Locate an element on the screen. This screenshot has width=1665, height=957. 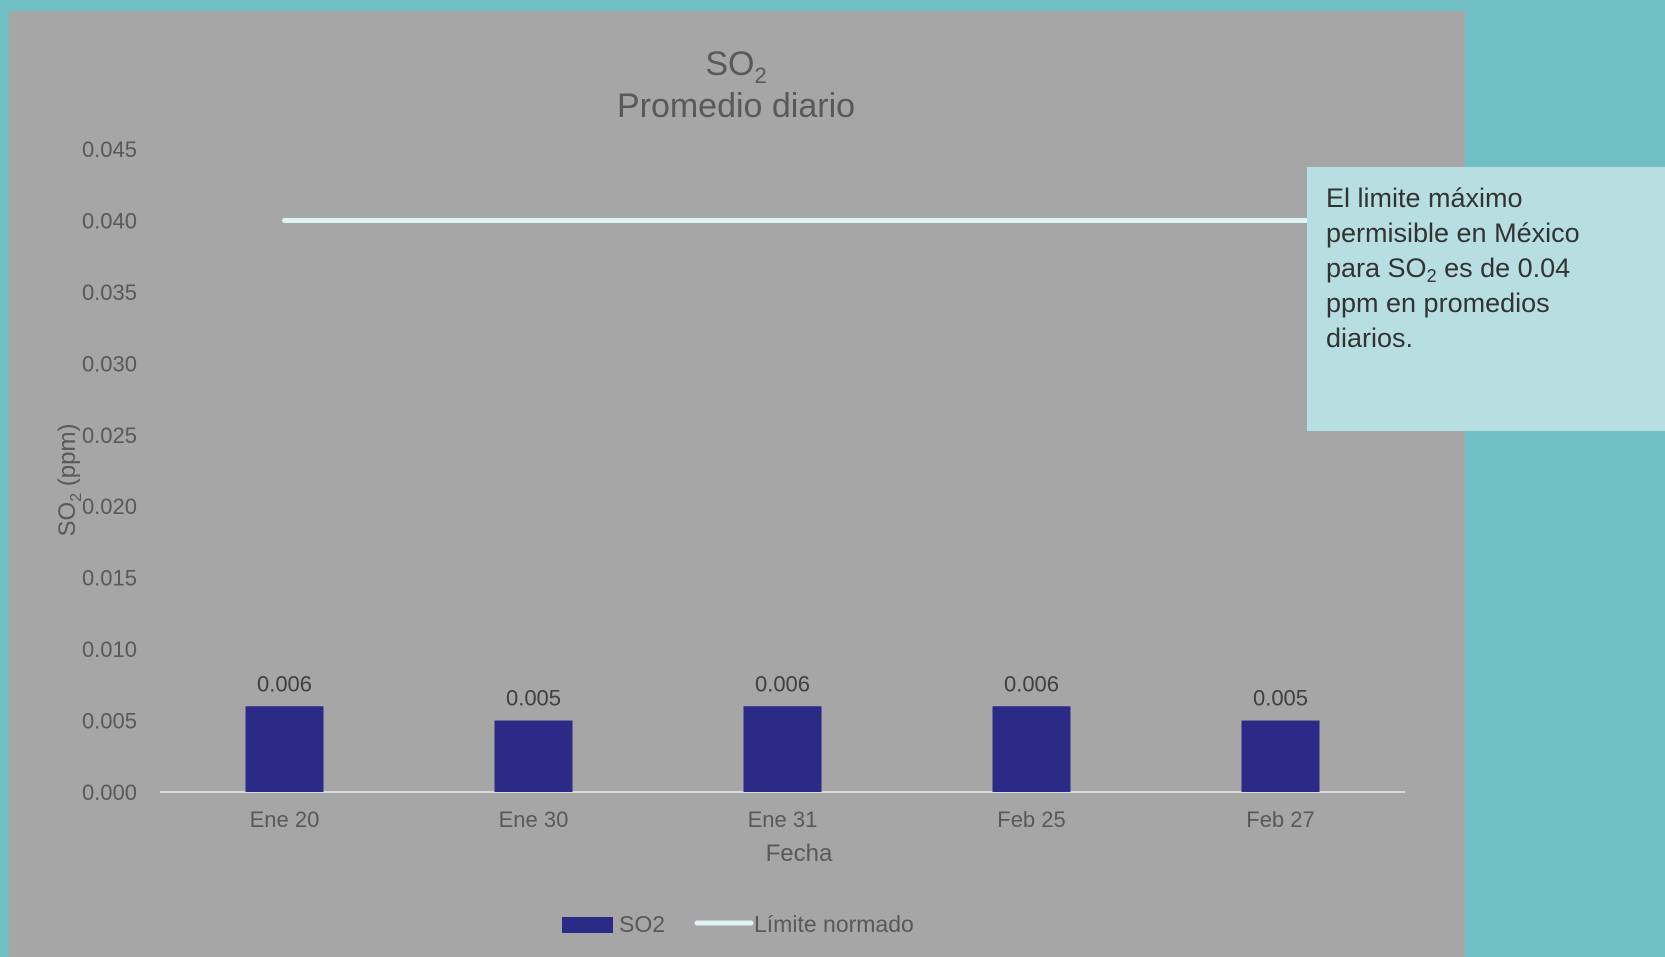
legend-label-limit: Límite normado is located at coordinates (834, 924).